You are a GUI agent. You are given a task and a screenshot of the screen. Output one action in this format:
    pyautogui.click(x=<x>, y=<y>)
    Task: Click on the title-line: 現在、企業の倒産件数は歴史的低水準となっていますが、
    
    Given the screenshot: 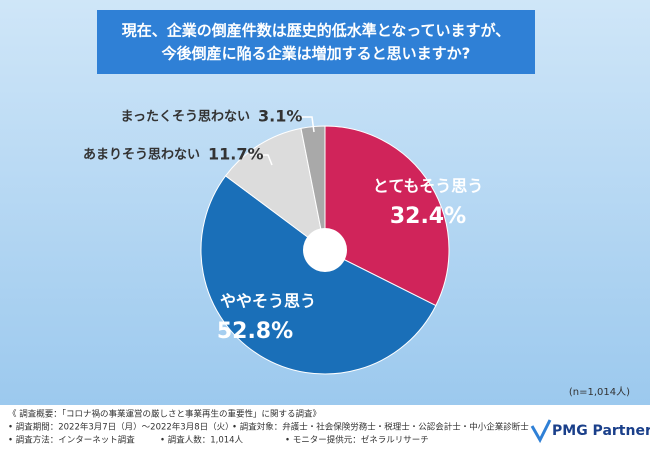 What is the action you would take?
    pyautogui.click(x=316, y=31)
    